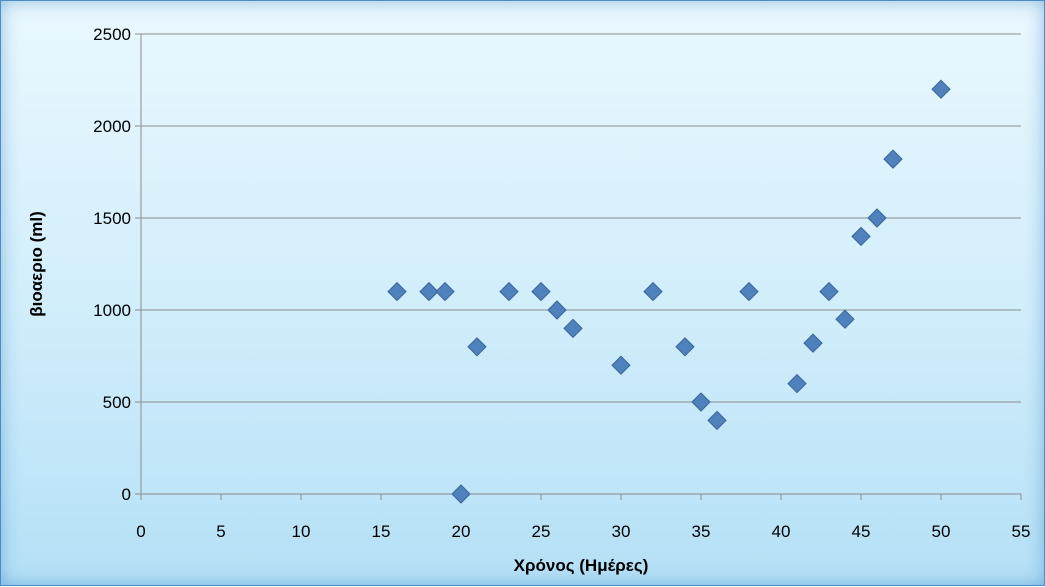 The width and height of the screenshot is (1045, 587). I want to click on x-tick-label: 0, so click(140, 531).